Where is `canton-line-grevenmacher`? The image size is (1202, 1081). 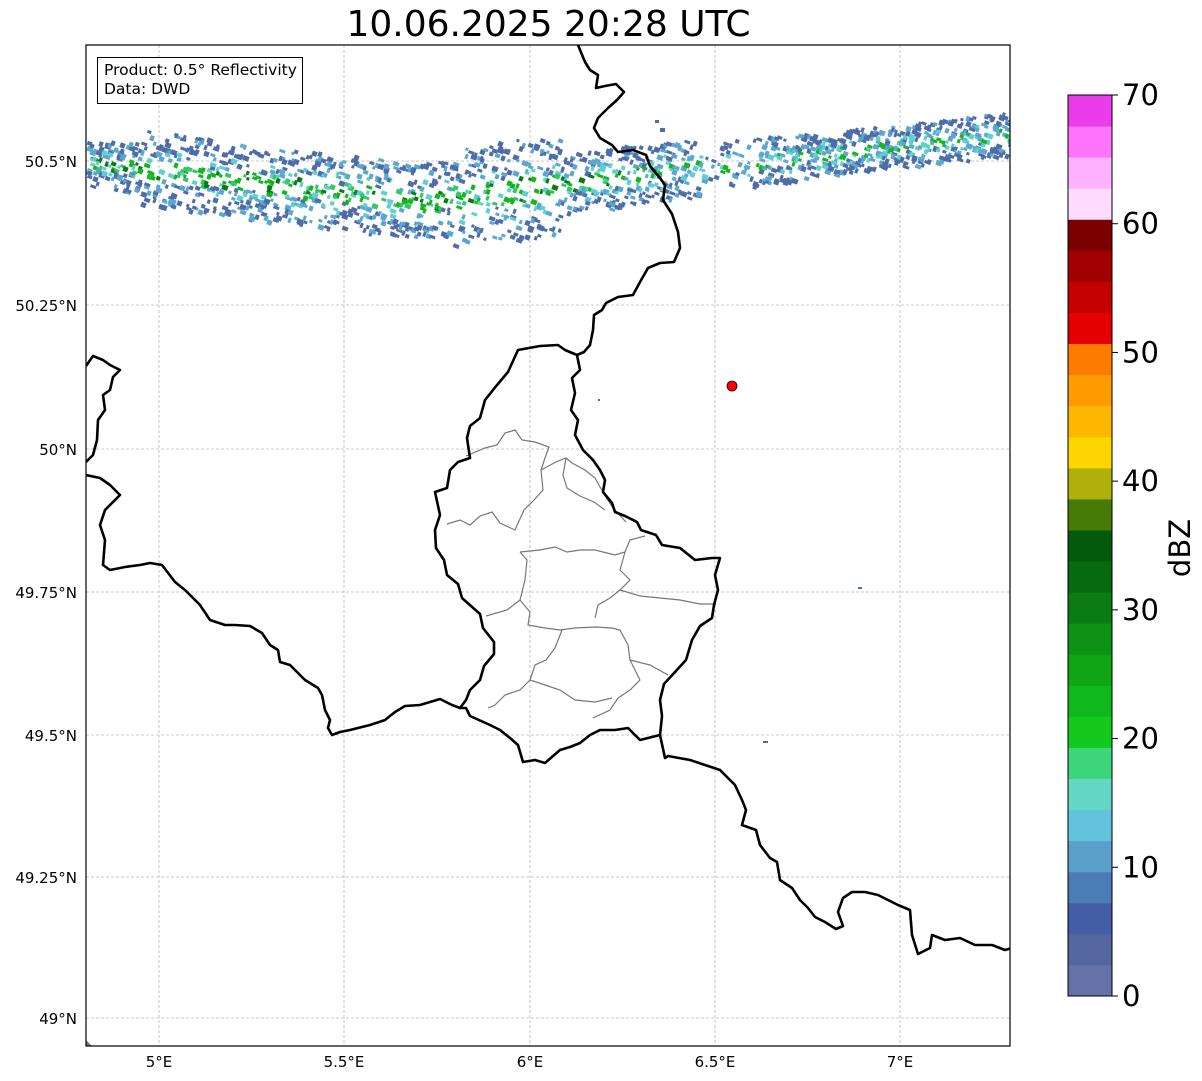
canton-line-grevenmacher is located at coordinates (667, 597).